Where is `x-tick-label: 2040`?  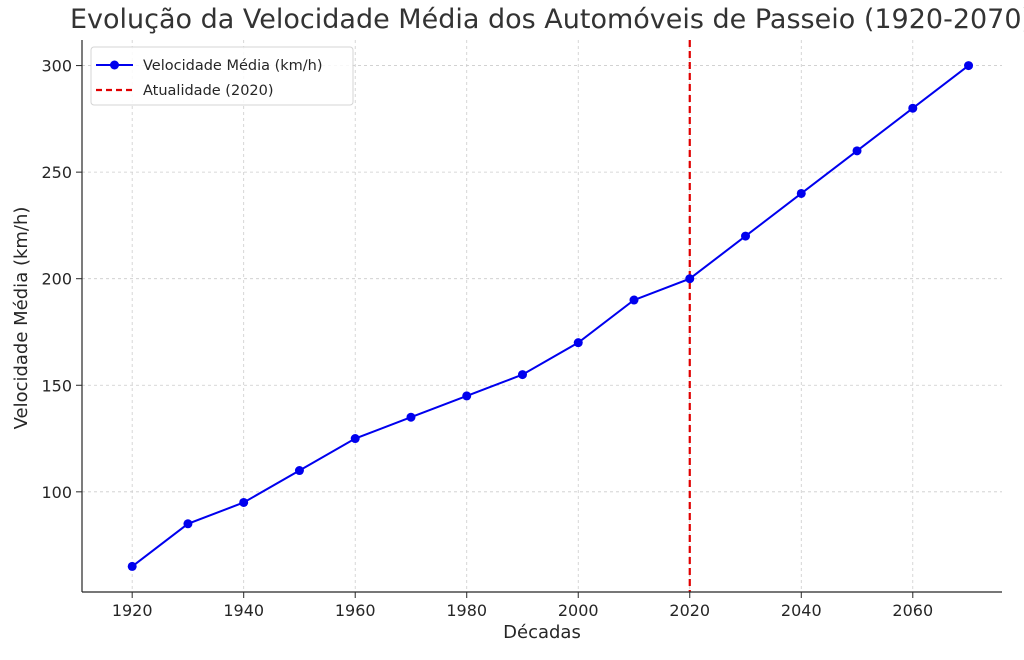 x-tick-label: 2040 is located at coordinates (801, 610).